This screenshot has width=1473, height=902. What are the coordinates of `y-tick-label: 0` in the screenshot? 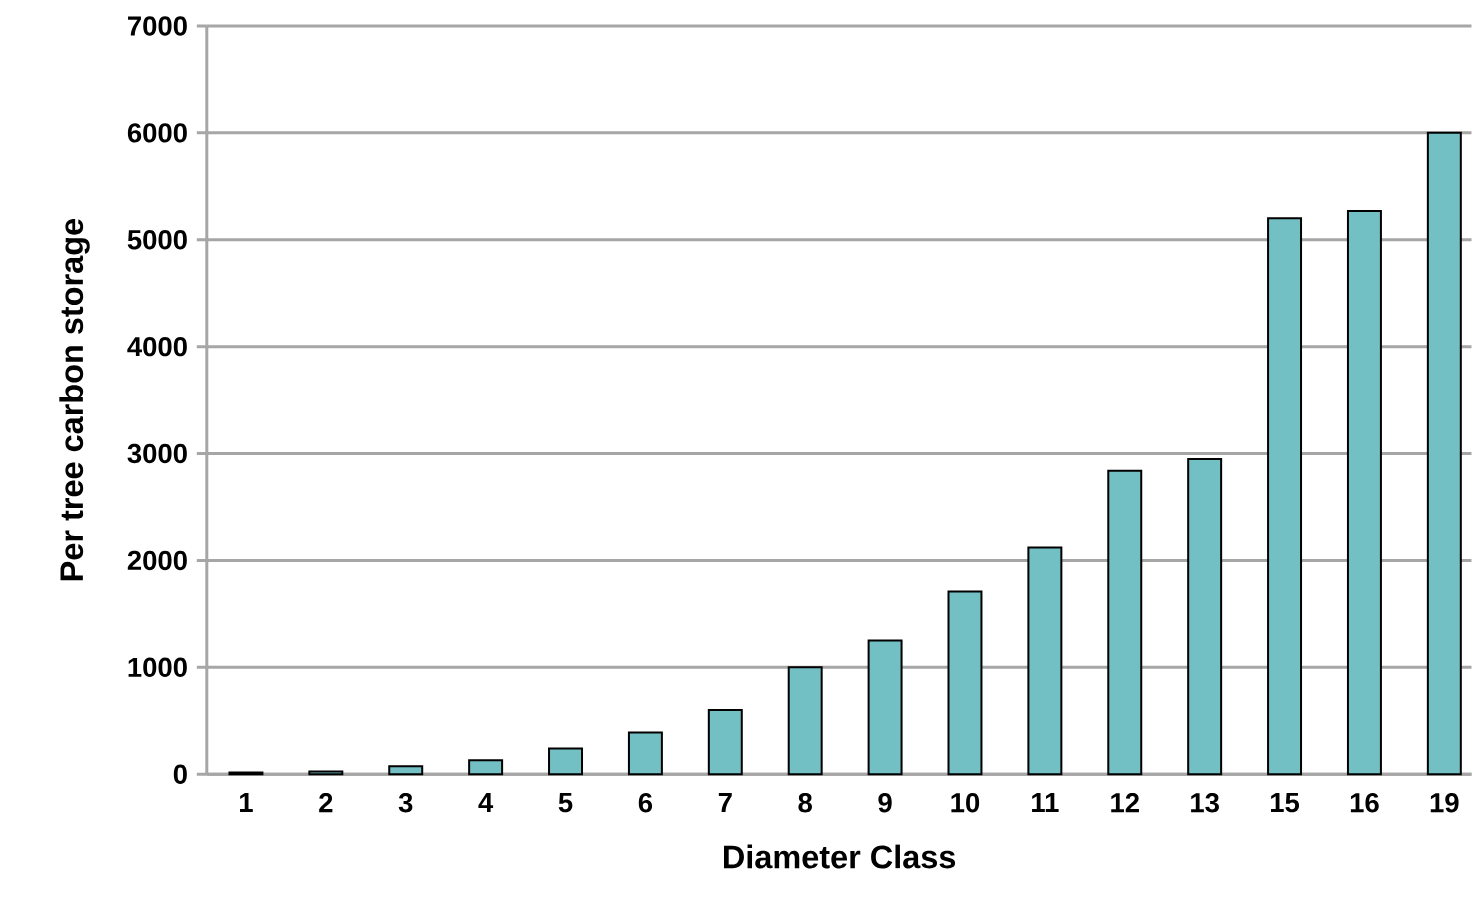 It's located at (180, 774).